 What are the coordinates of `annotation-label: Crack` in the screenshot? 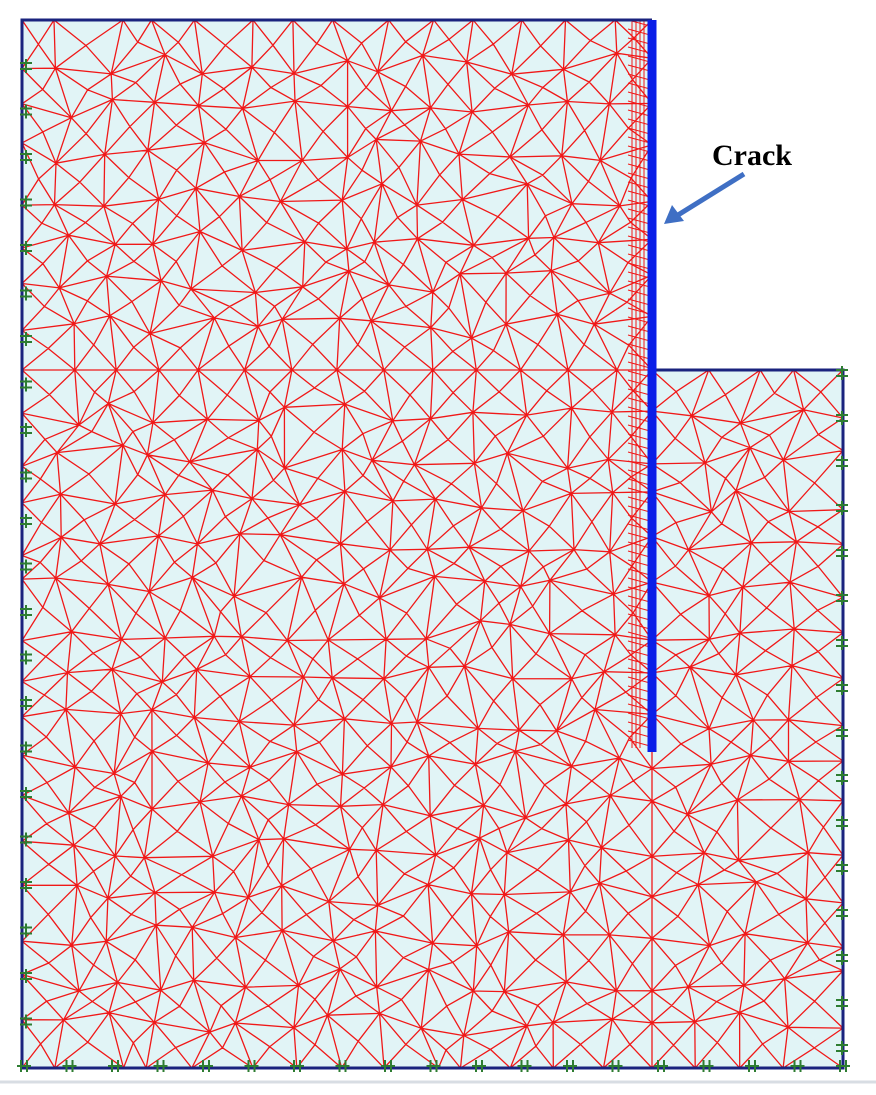 It's located at (752, 155).